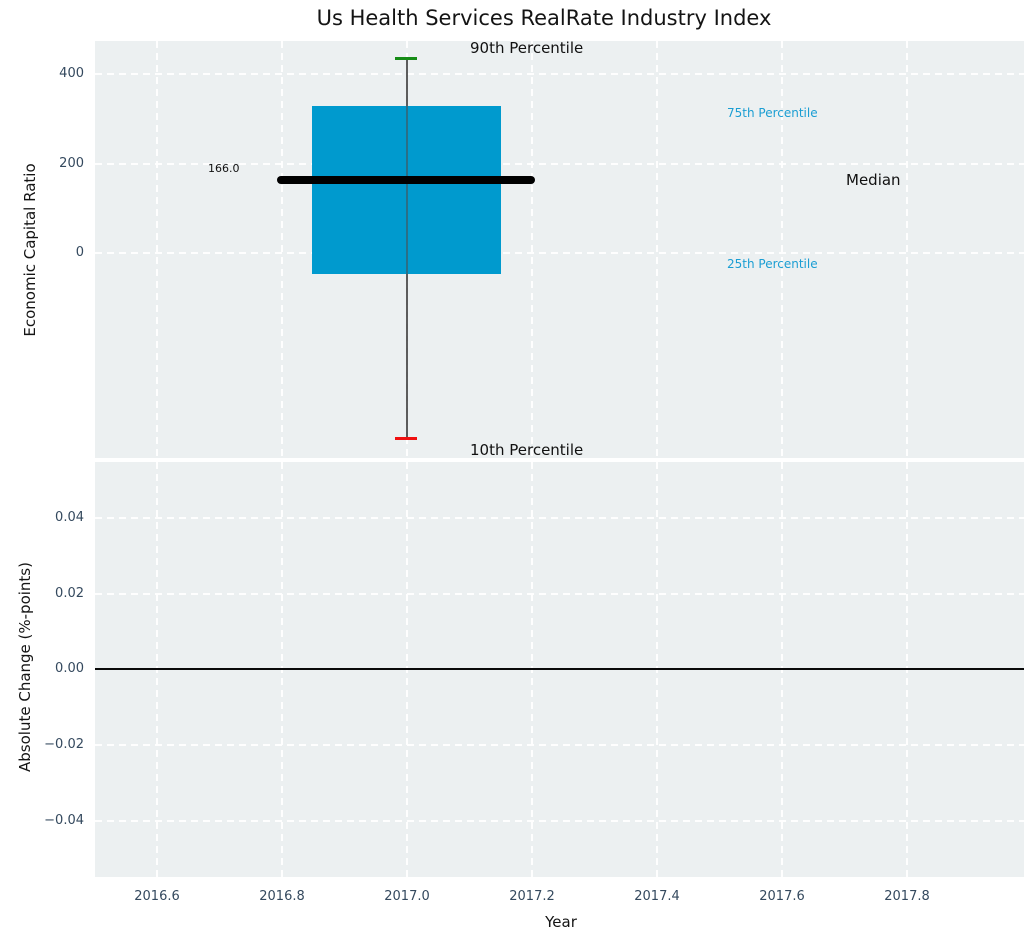  I want to click on ytick-neg0.04: −0.04, so click(64, 820).